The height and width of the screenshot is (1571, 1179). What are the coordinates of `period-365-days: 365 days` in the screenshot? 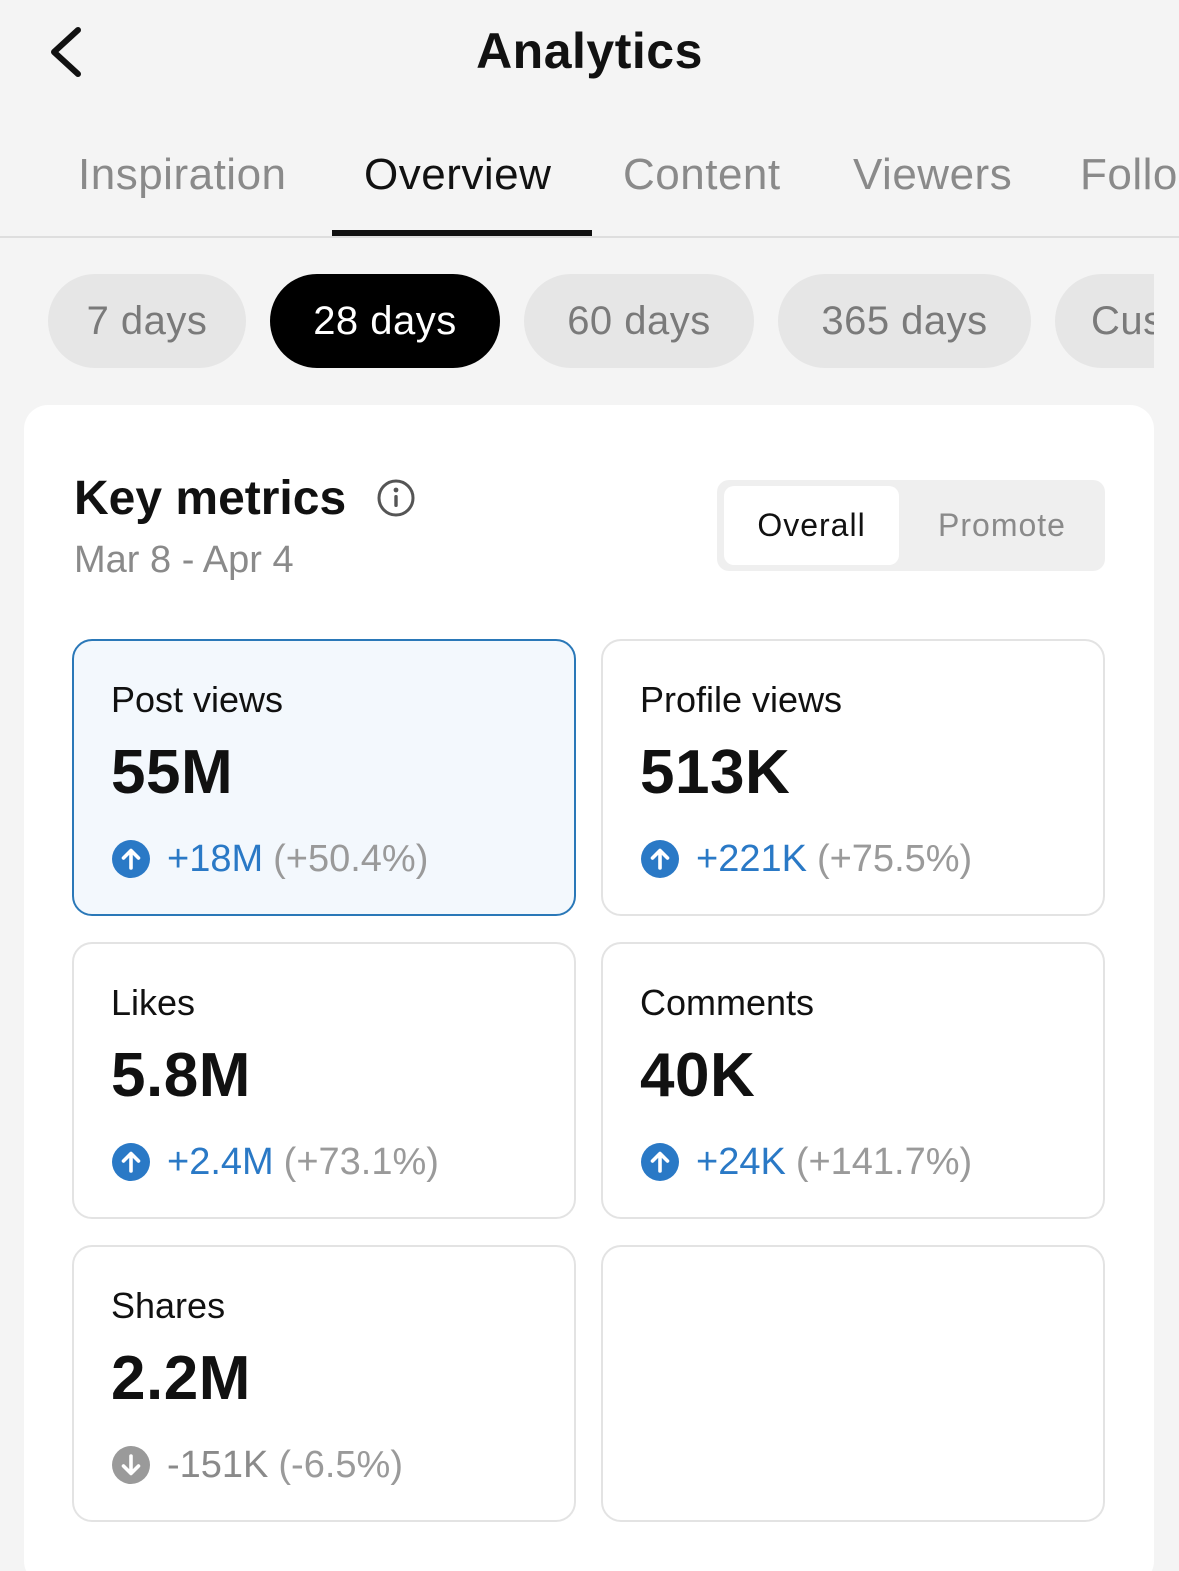 It's located at (904, 321).